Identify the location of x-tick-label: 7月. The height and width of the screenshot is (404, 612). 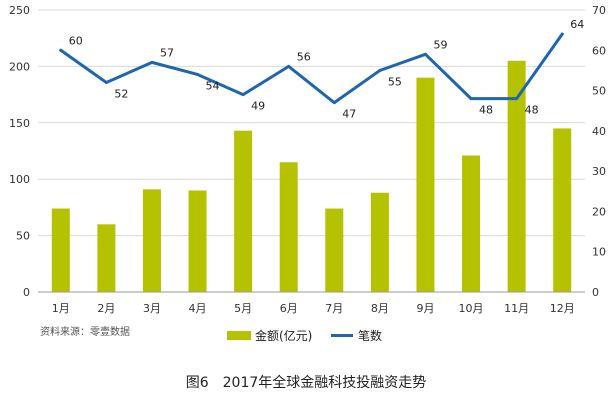
(334, 308).